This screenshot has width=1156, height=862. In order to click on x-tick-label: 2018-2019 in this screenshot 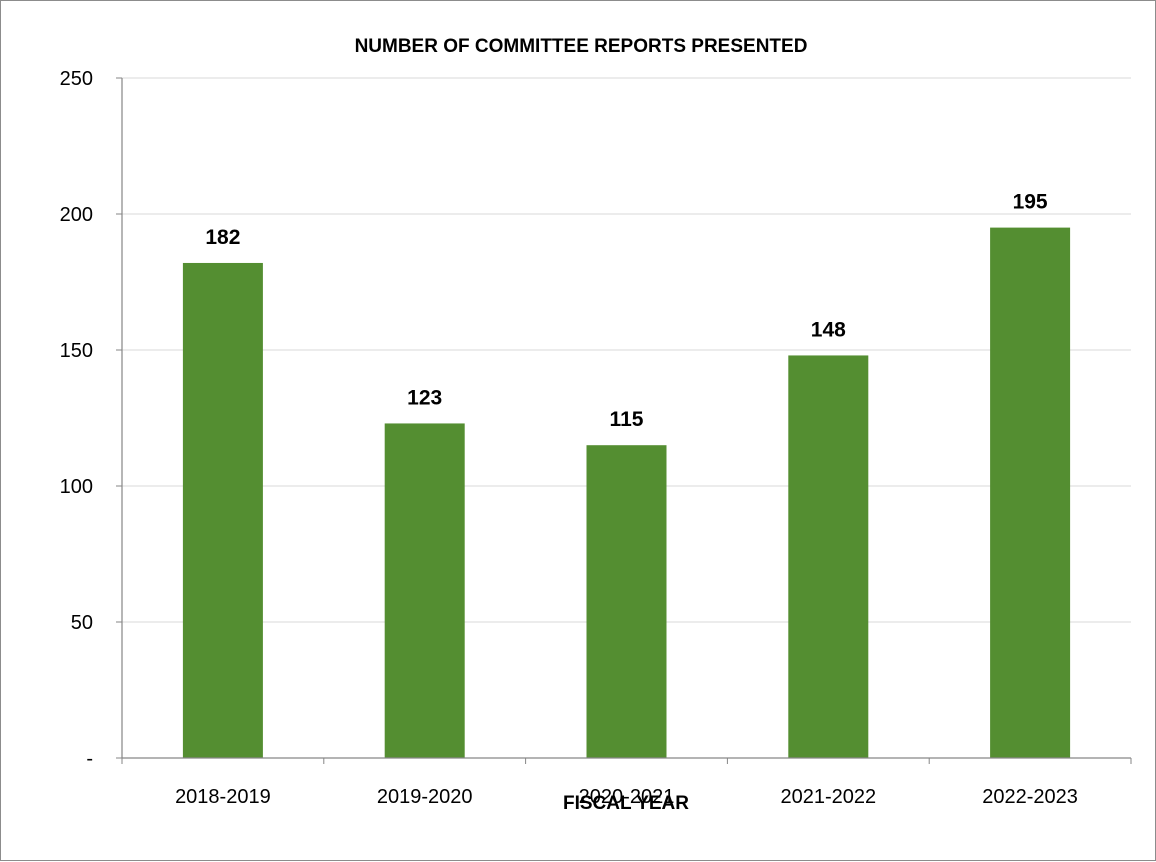, I will do `click(223, 797)`.